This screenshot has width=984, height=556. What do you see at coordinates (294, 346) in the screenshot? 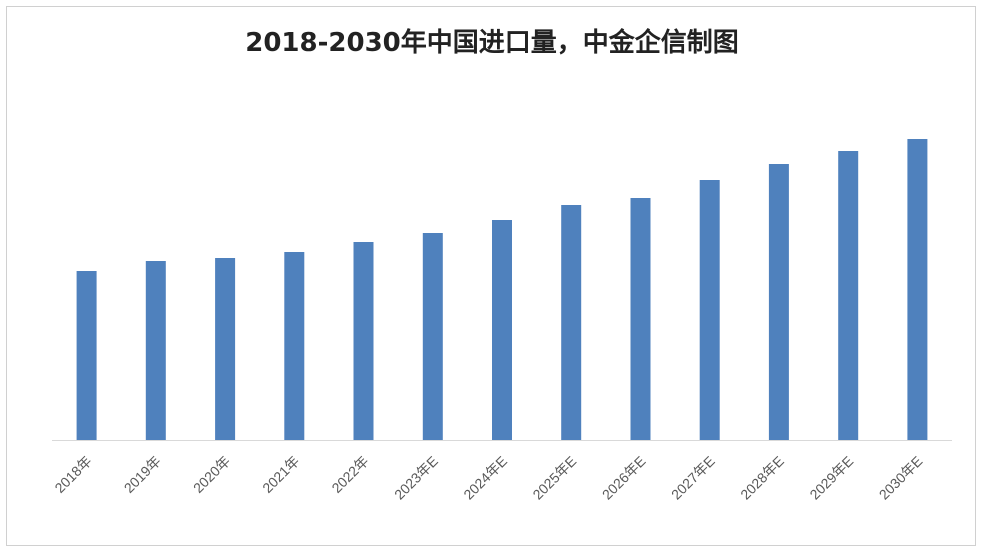
I see `bar-2021年` at bounding box center [294, 346].